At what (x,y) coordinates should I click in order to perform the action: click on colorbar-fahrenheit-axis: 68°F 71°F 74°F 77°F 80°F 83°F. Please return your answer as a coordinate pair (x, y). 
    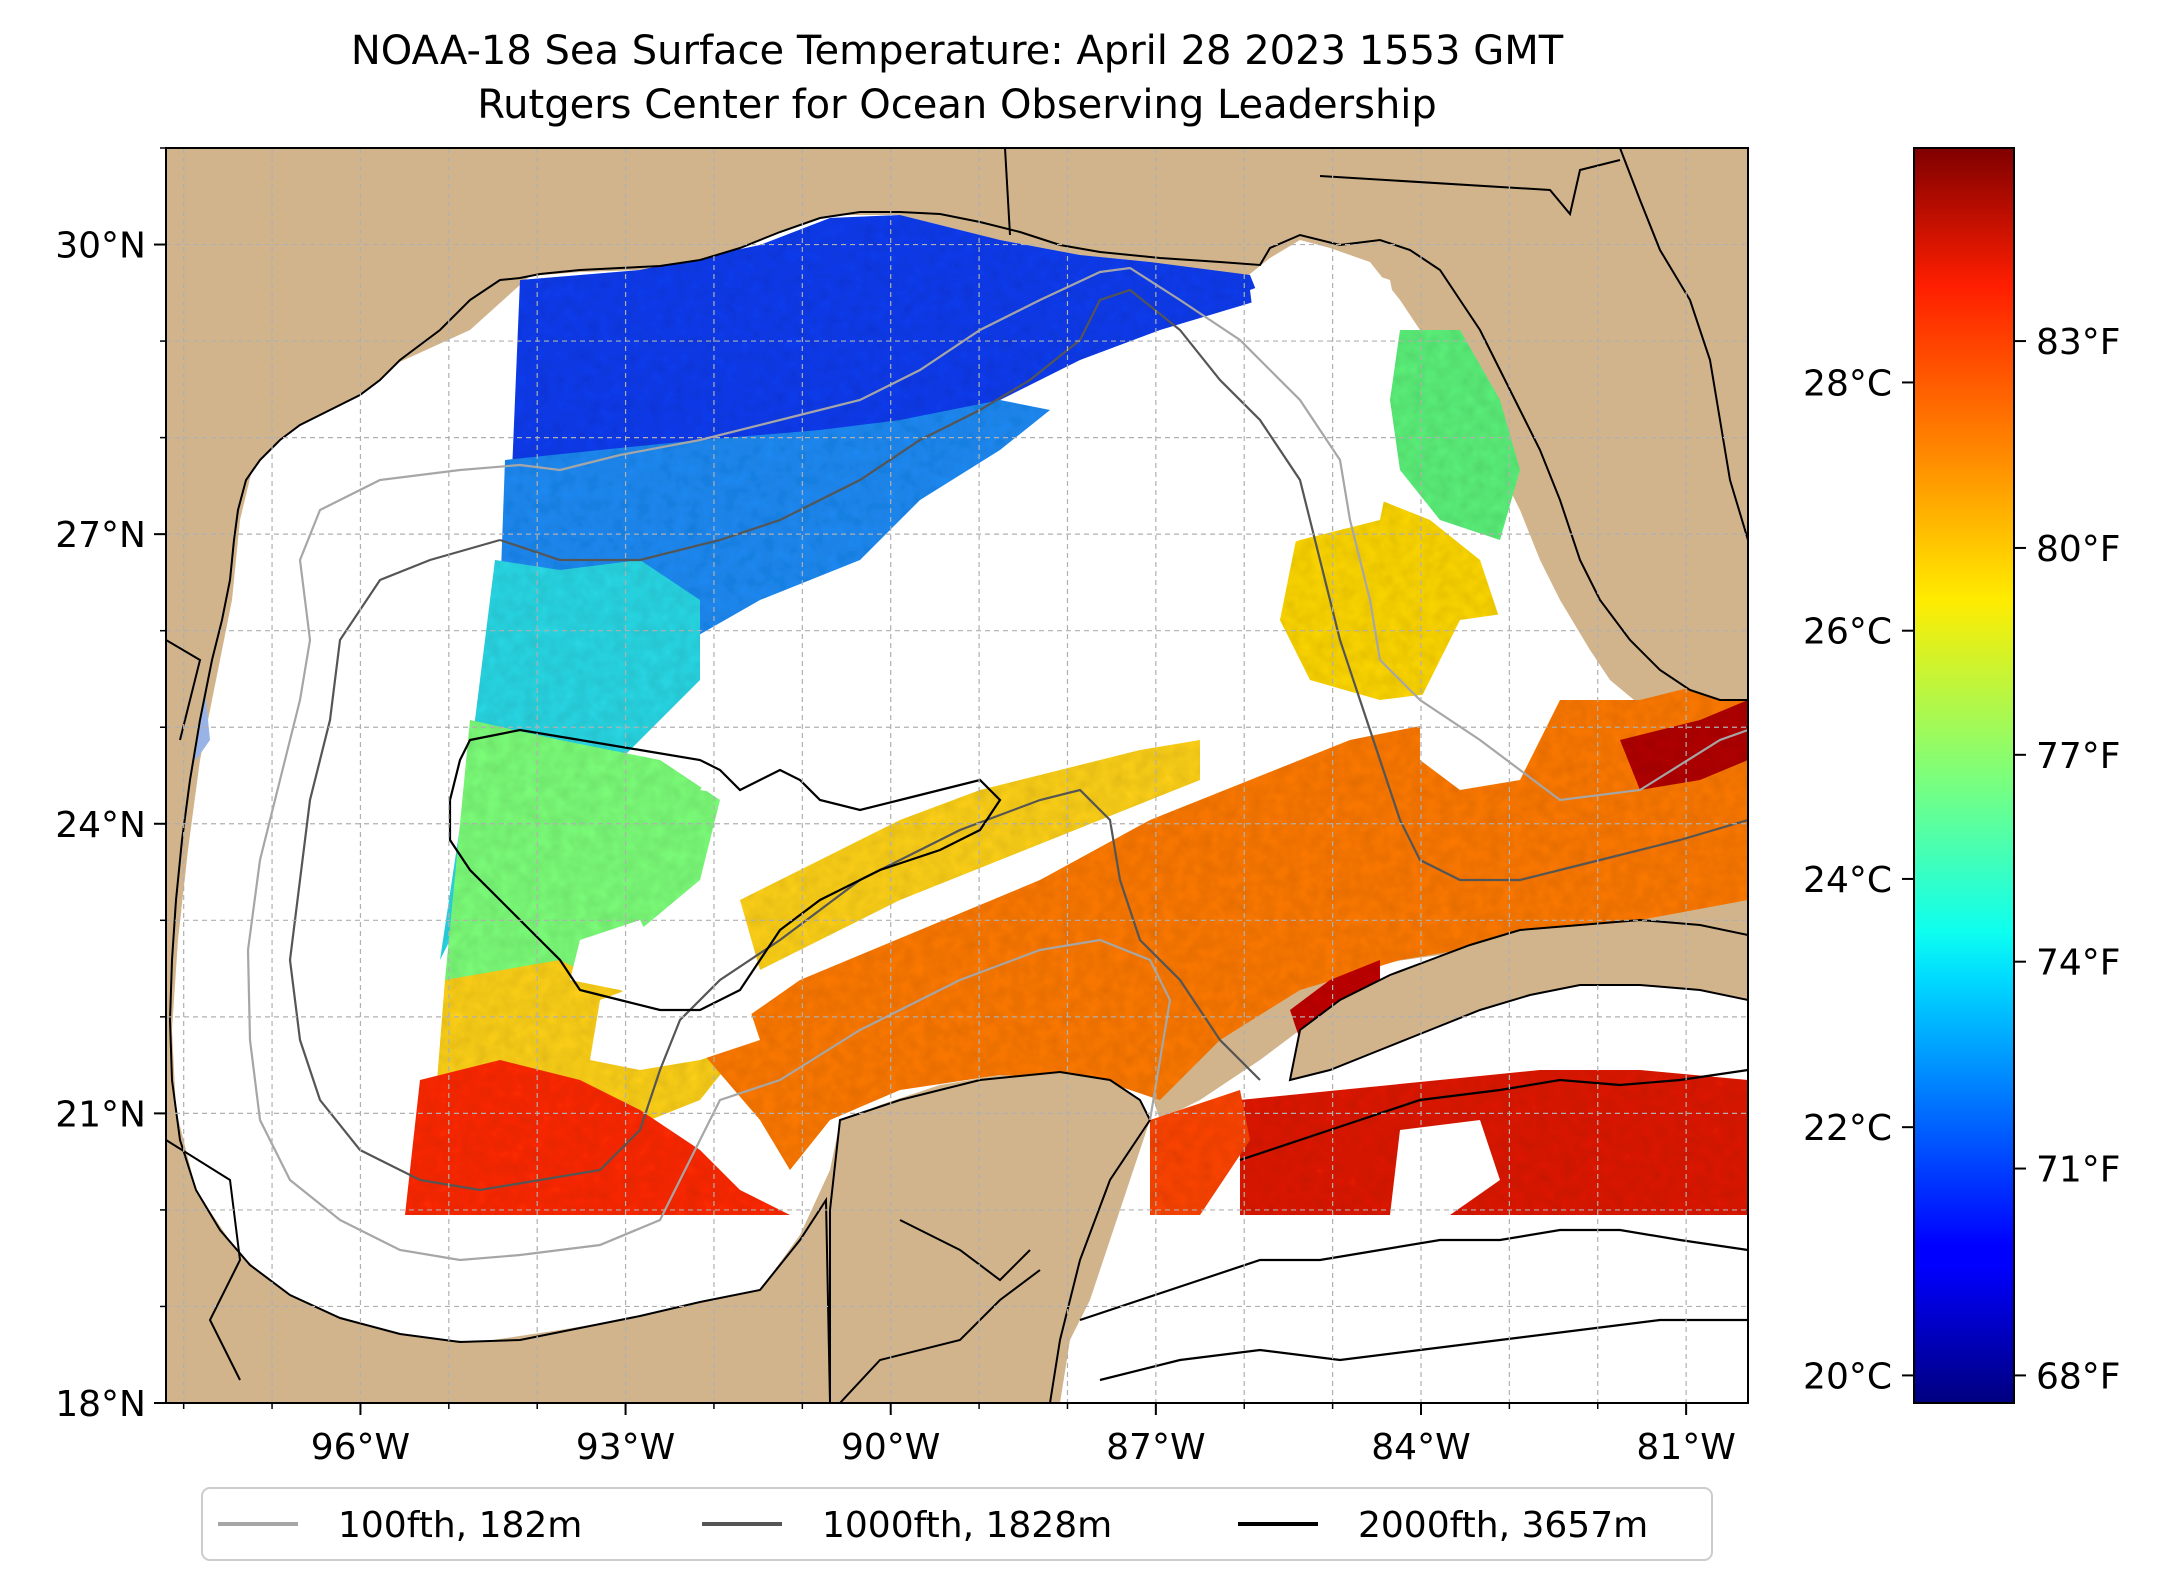
    Looking at the image, I should click on (2067, 859).